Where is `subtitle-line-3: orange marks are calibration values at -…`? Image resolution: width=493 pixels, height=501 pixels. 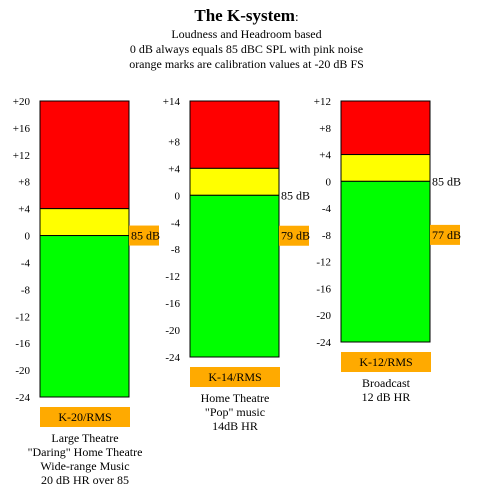
subtitle-line-3: orange marks are calibration values at -… is located at coordinates (246, 64).